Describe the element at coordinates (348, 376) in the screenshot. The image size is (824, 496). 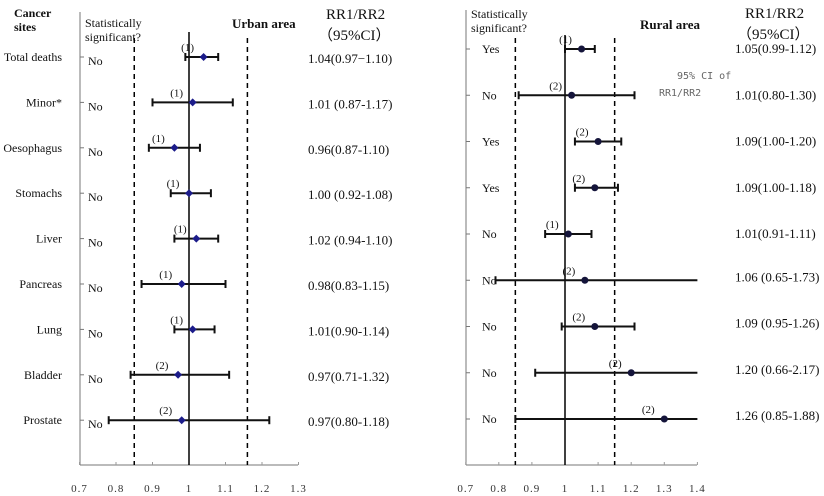
I see `urban-rr-ci-value: 0.97(0.71-1.32)` at that location.